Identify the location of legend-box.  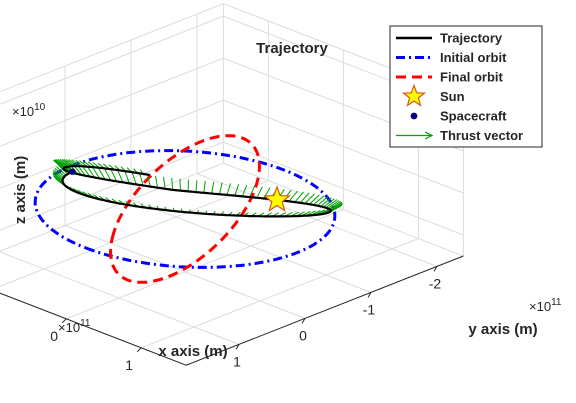
(466, 86).